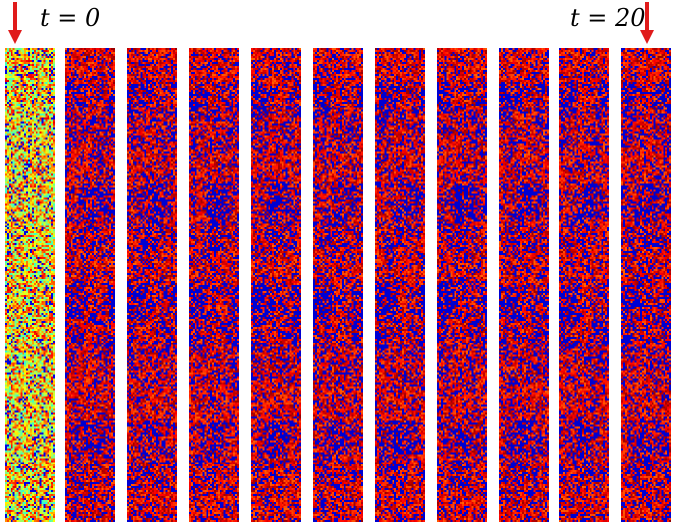 The width and height of the screenshot is (677, 528). I want to click on end-arrow-head, so click(647, 37).